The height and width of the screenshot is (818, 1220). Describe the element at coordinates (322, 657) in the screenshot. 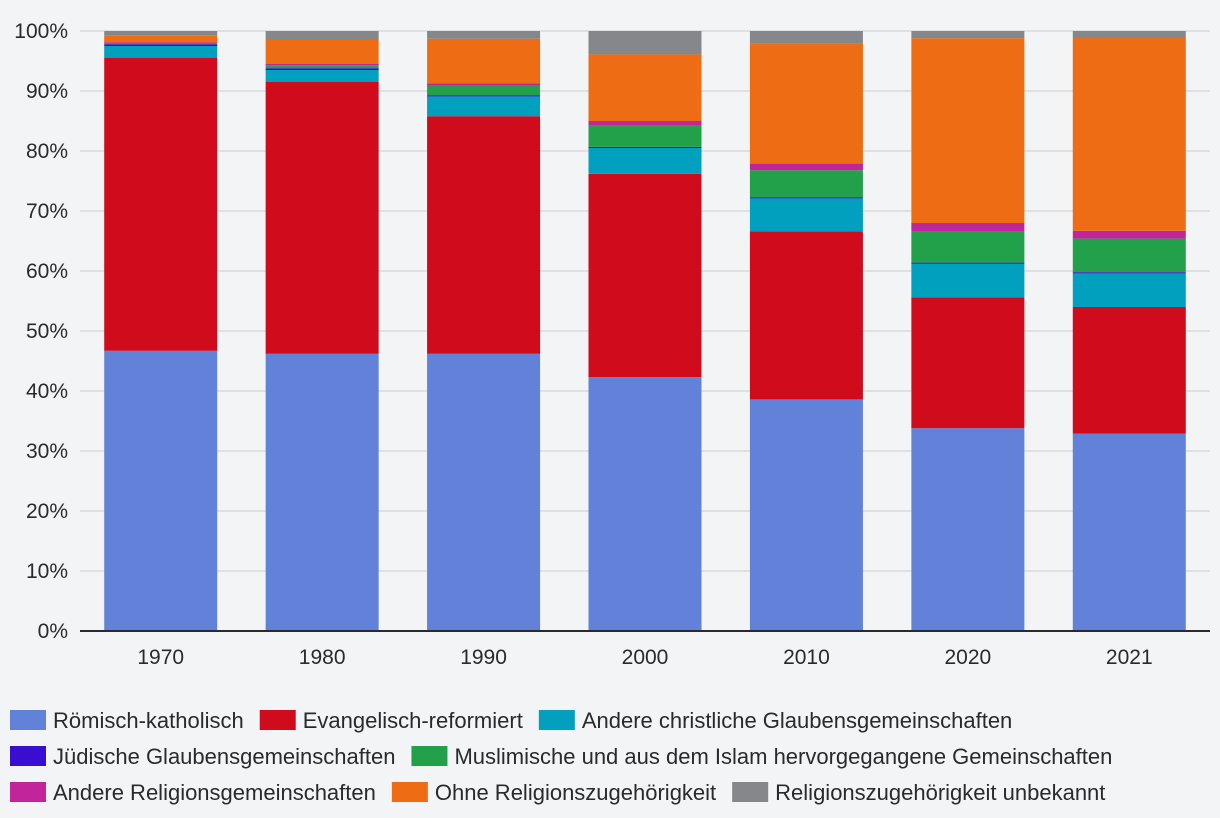

I see `x-tick-label-1980: 1980` at that location.